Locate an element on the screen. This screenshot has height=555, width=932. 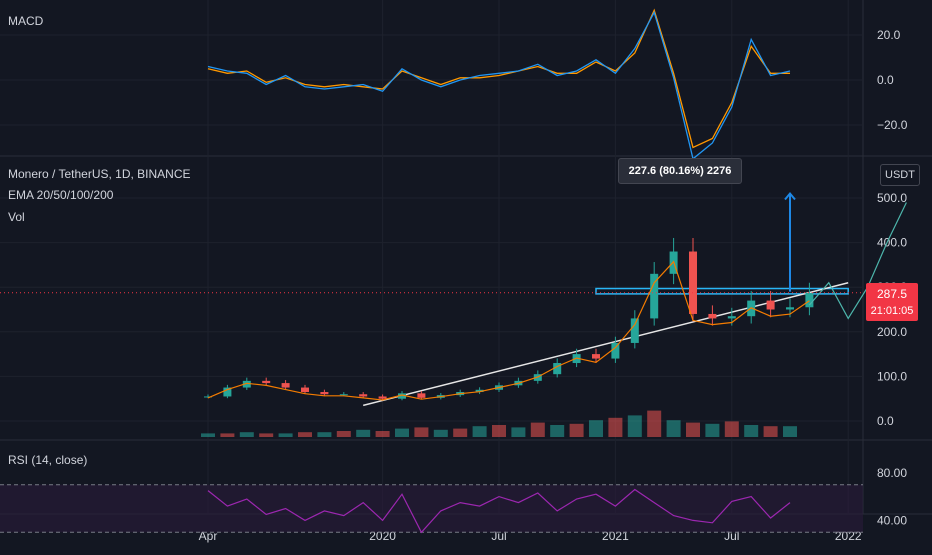
chart-title: Monero / TetherUS, 1D, BINANCE is located at coordinates (99, 174).